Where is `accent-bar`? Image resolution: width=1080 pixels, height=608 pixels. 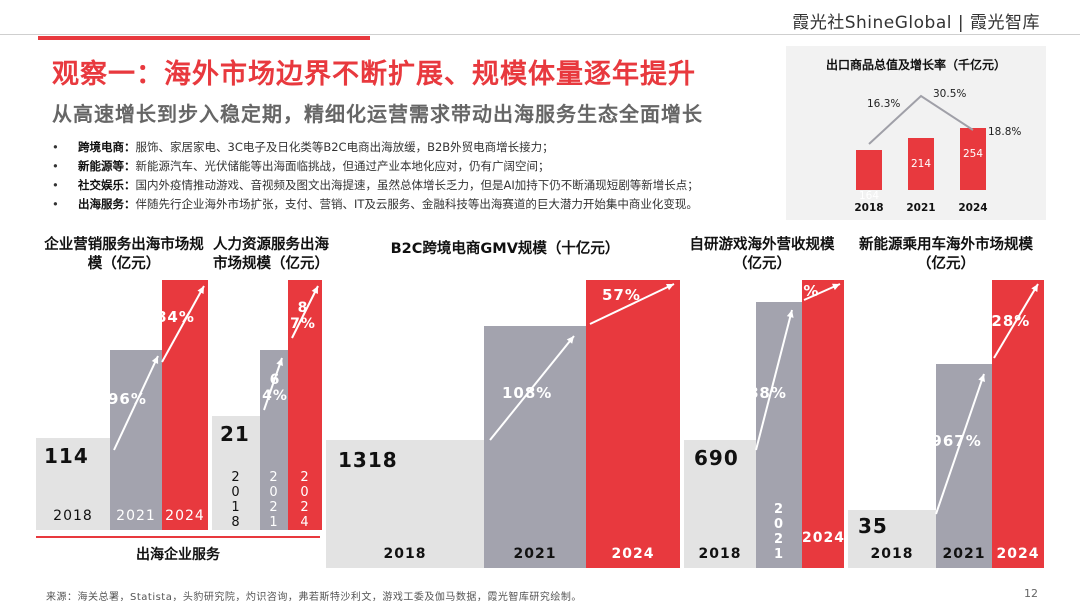
accent-bar is located at coordinates (204, 38).